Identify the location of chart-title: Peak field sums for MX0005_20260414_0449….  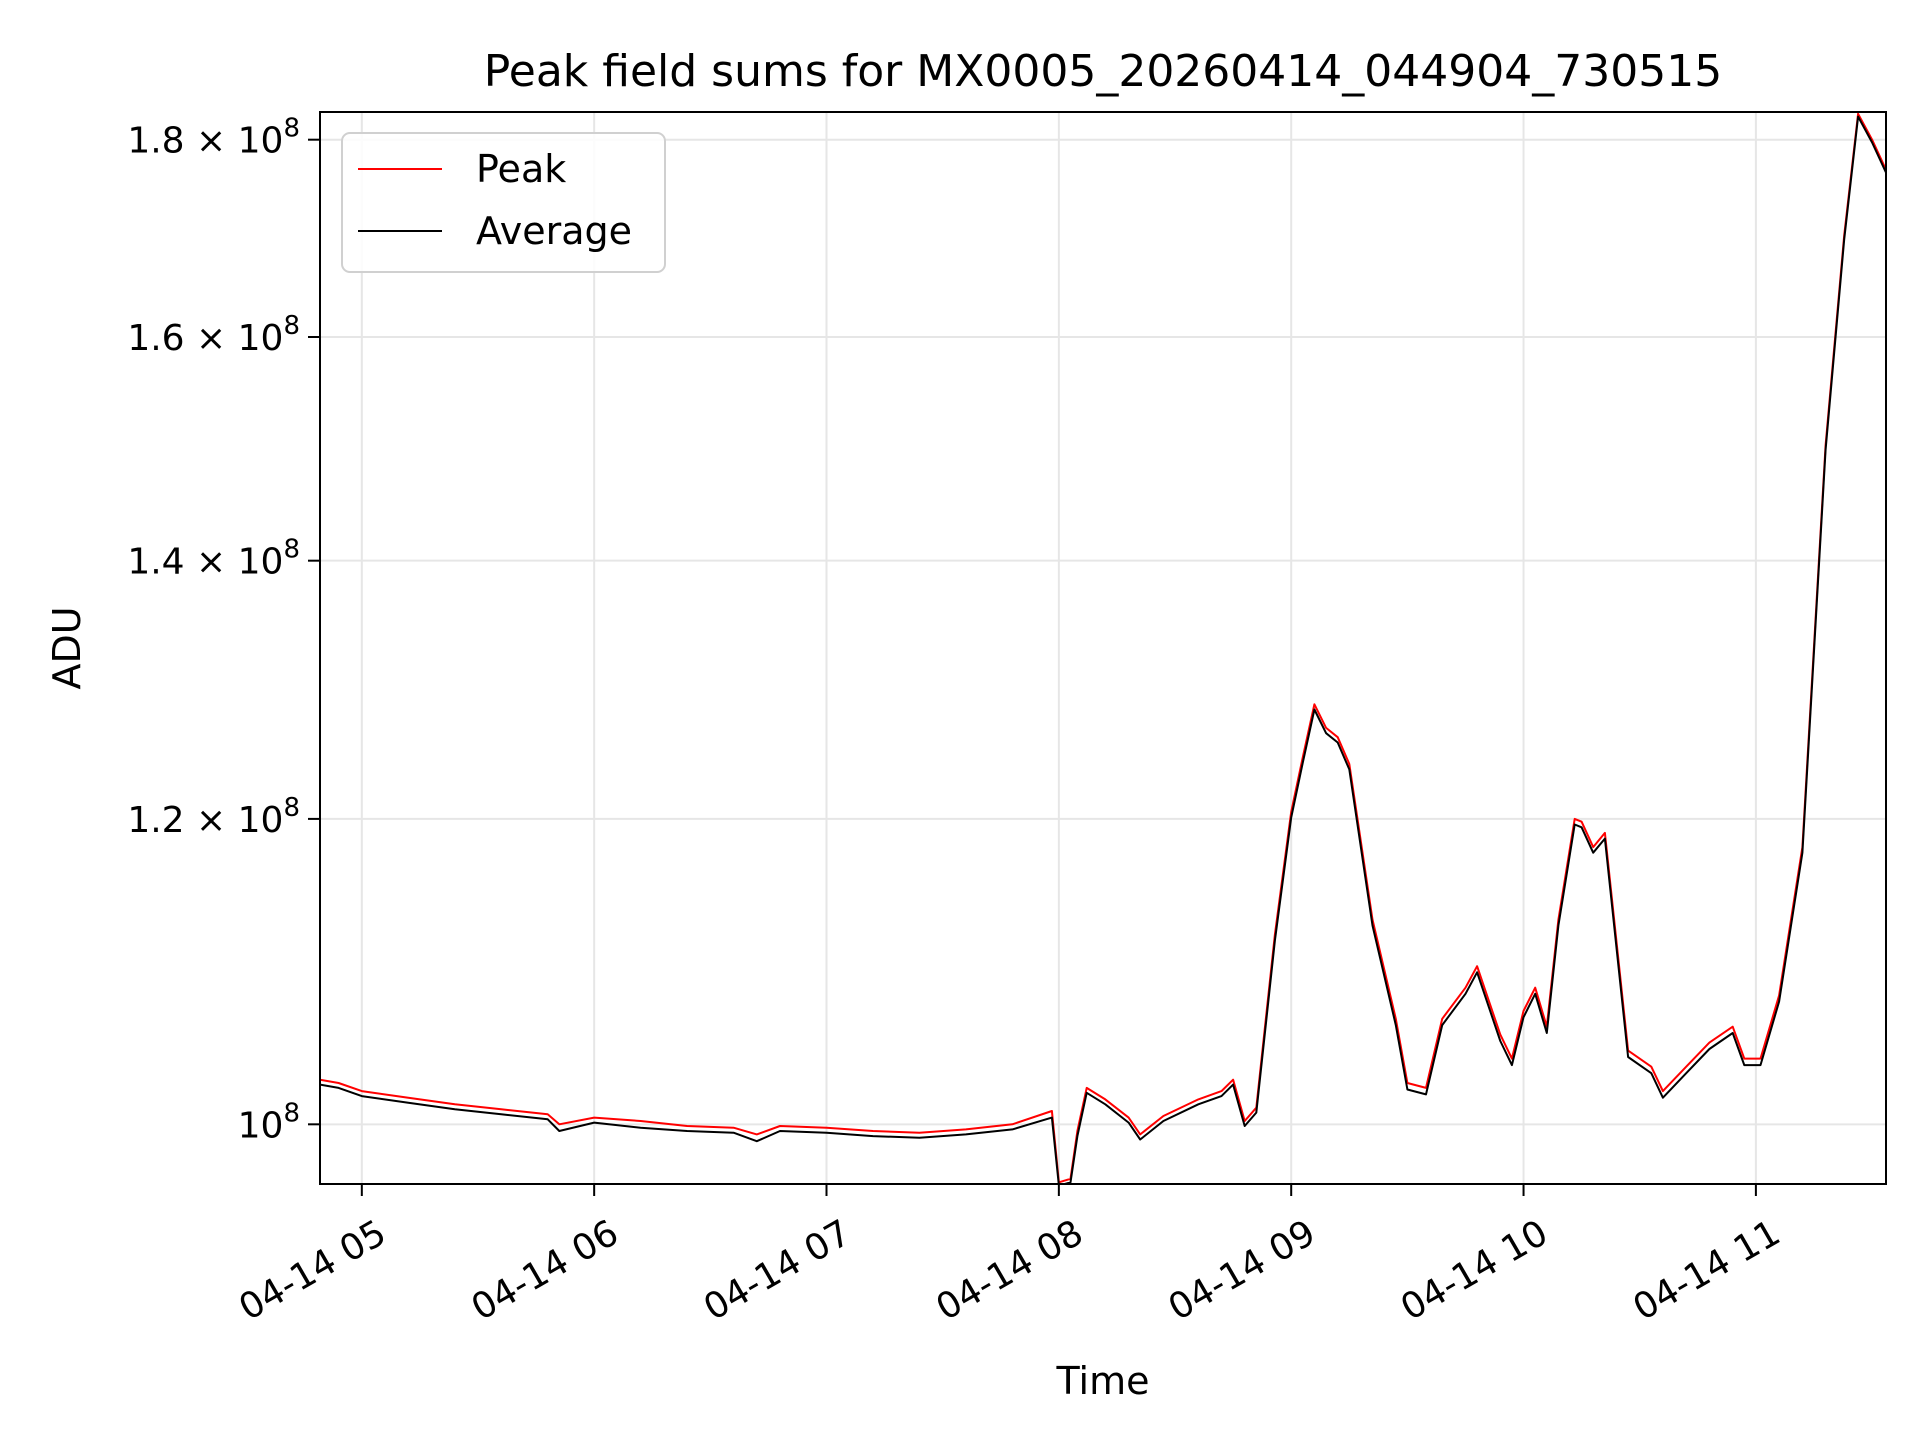
(1103, 71).